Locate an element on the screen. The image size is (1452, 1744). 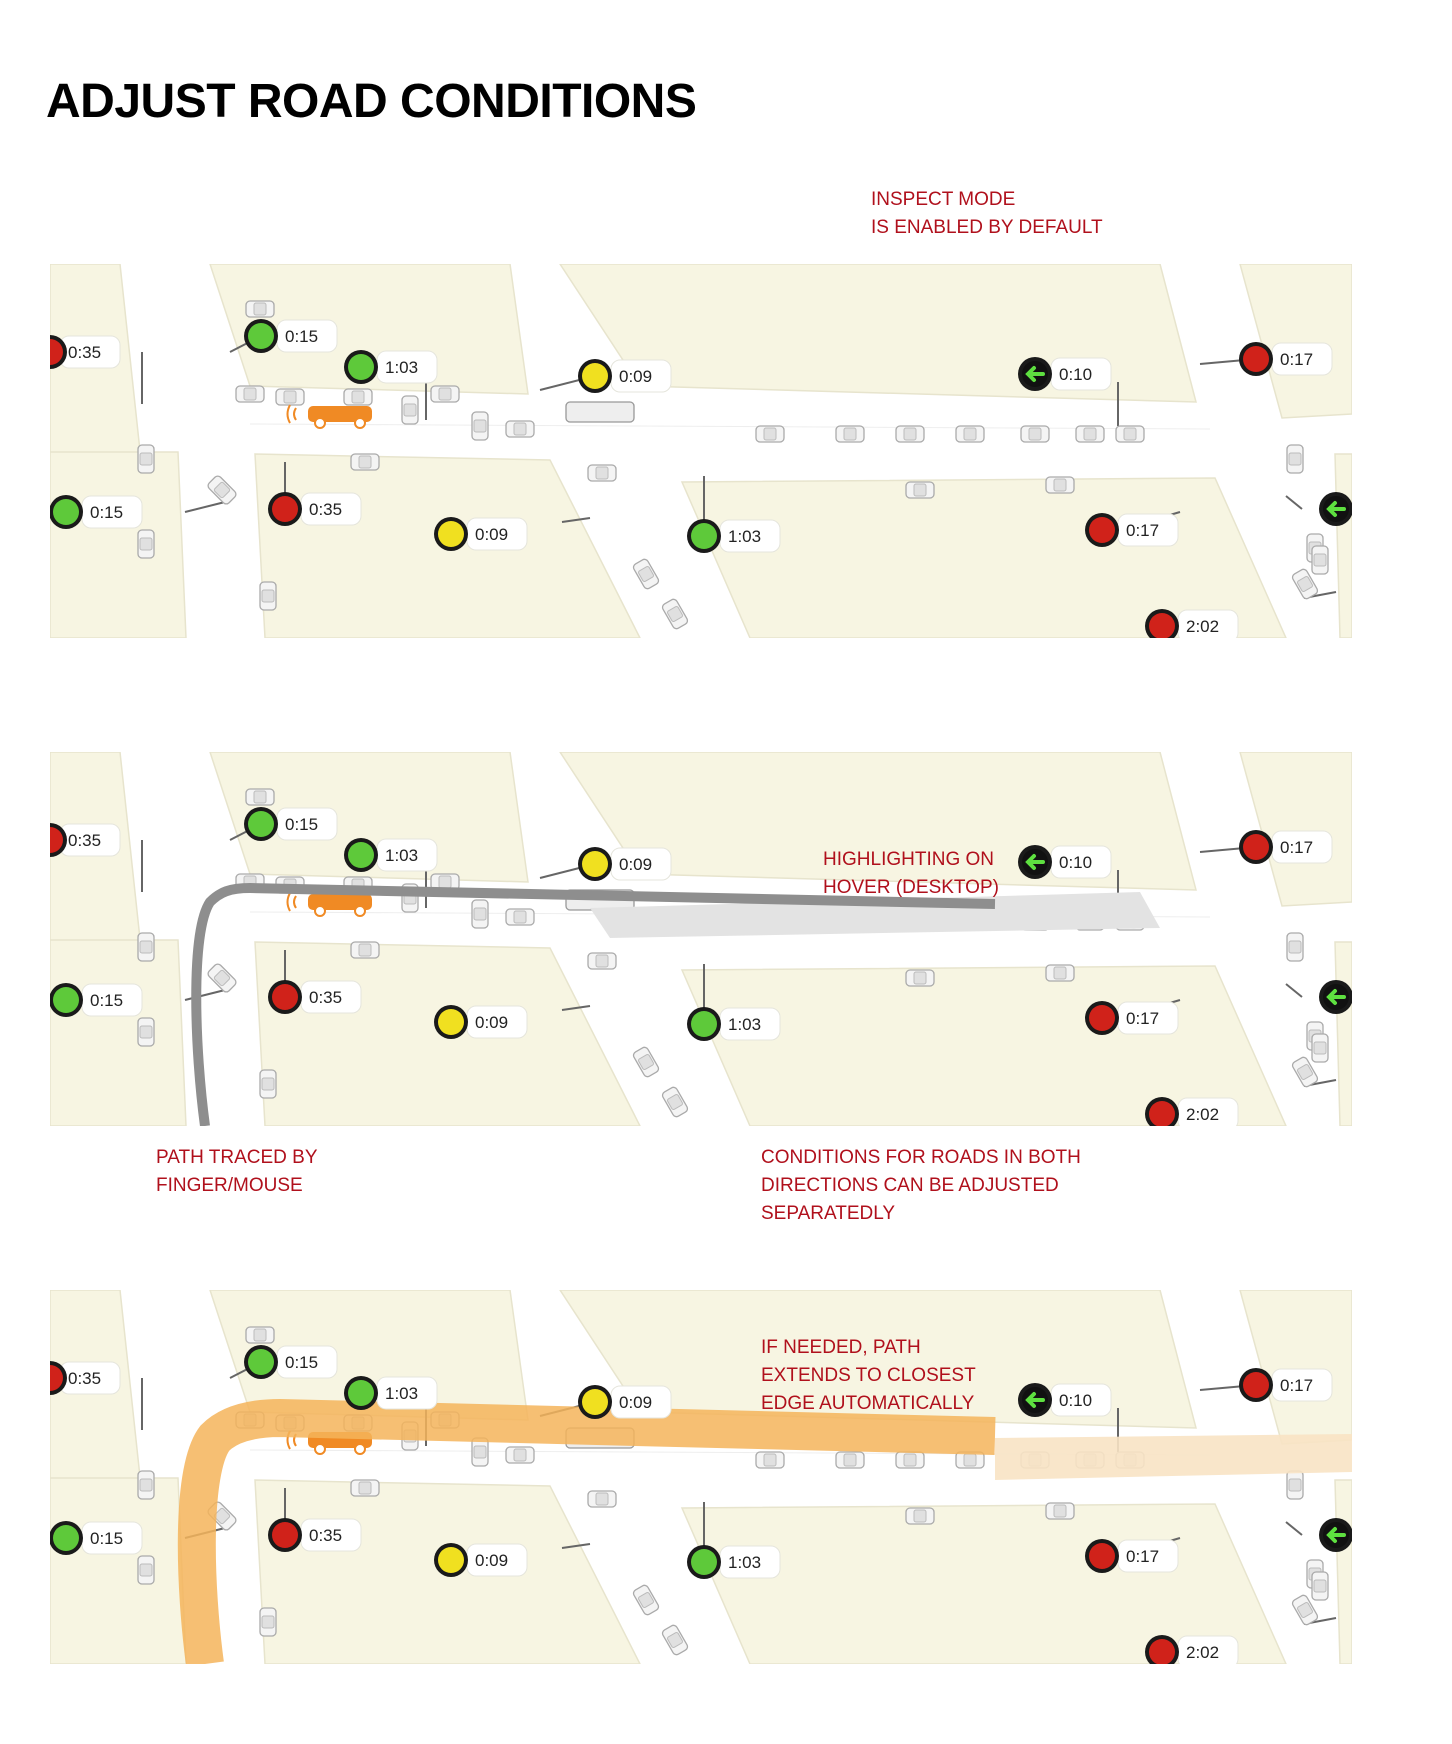
annotation-line: FINGER/MOUSE is located at coordinates (229, 1185).